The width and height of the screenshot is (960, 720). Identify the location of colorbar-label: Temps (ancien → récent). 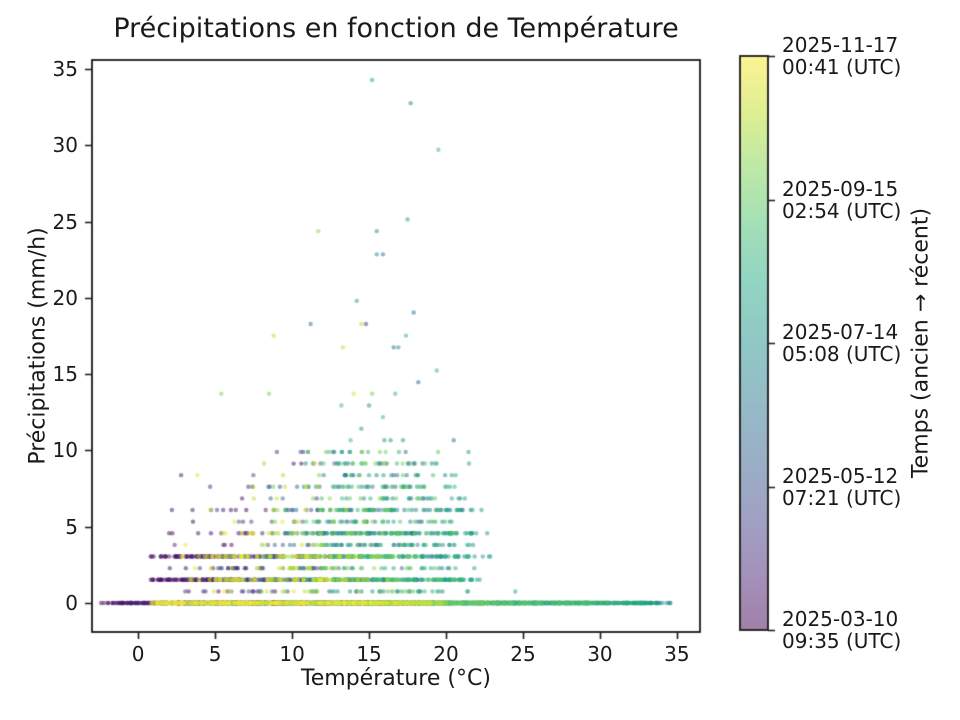
(921, 343).